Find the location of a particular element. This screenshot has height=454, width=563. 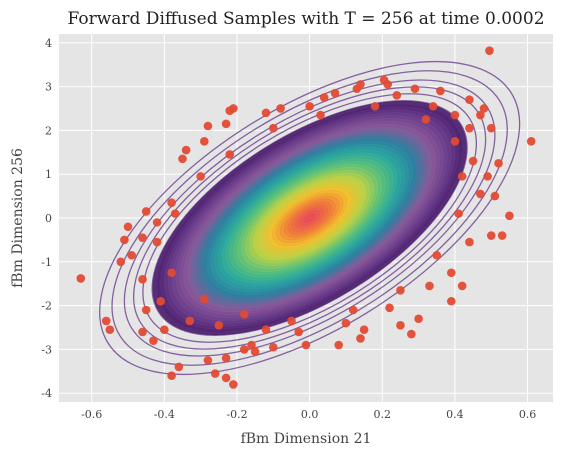

y-tick-labels: -4 -3 -2 -1 0 1 2 3 4 is located at coordinates (46, 218).